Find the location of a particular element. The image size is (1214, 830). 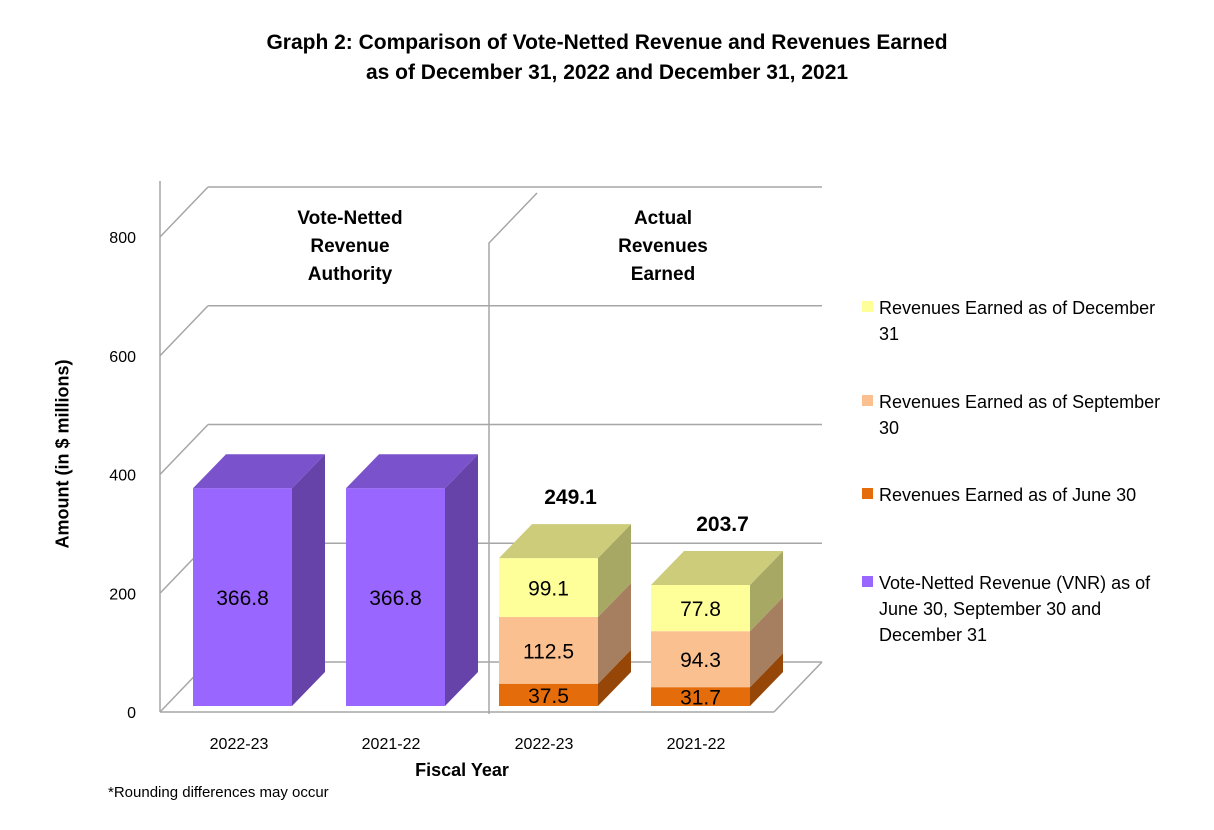

data-label-2-2: 112.5 is located at coordinates (548, 651).